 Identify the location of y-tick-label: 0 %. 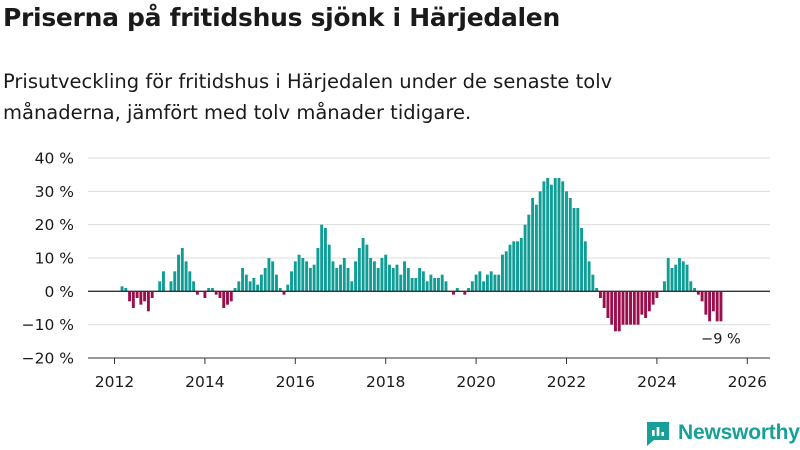
(59, 292).